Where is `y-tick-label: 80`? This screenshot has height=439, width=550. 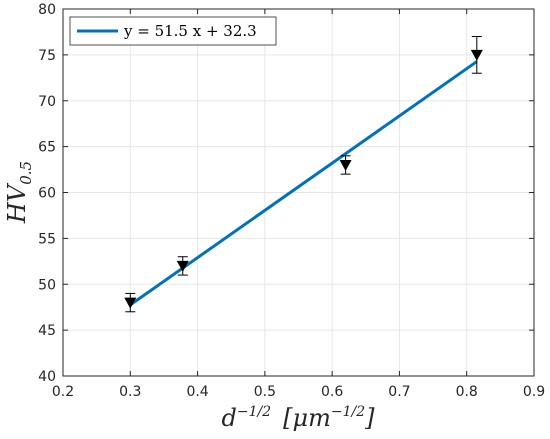
y-tick-label: 80 is located at coordinates (47, 10).